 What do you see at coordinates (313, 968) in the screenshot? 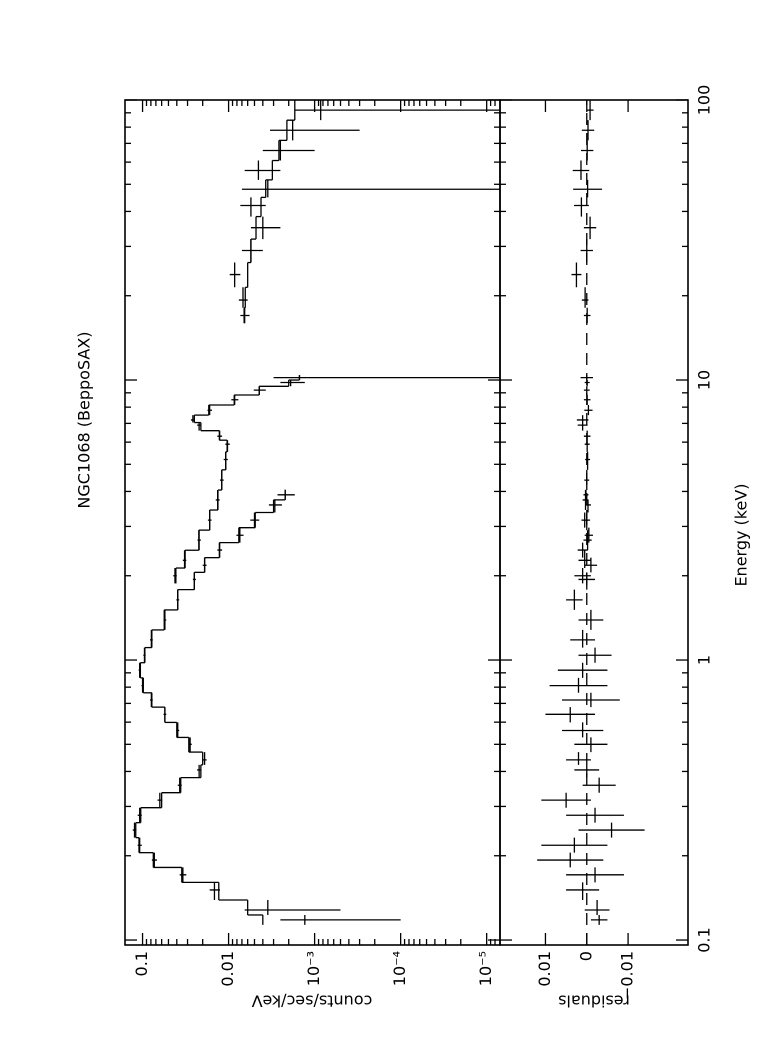
I see `y-tick-label: 10⁻³` at bounding box center [313, 968].